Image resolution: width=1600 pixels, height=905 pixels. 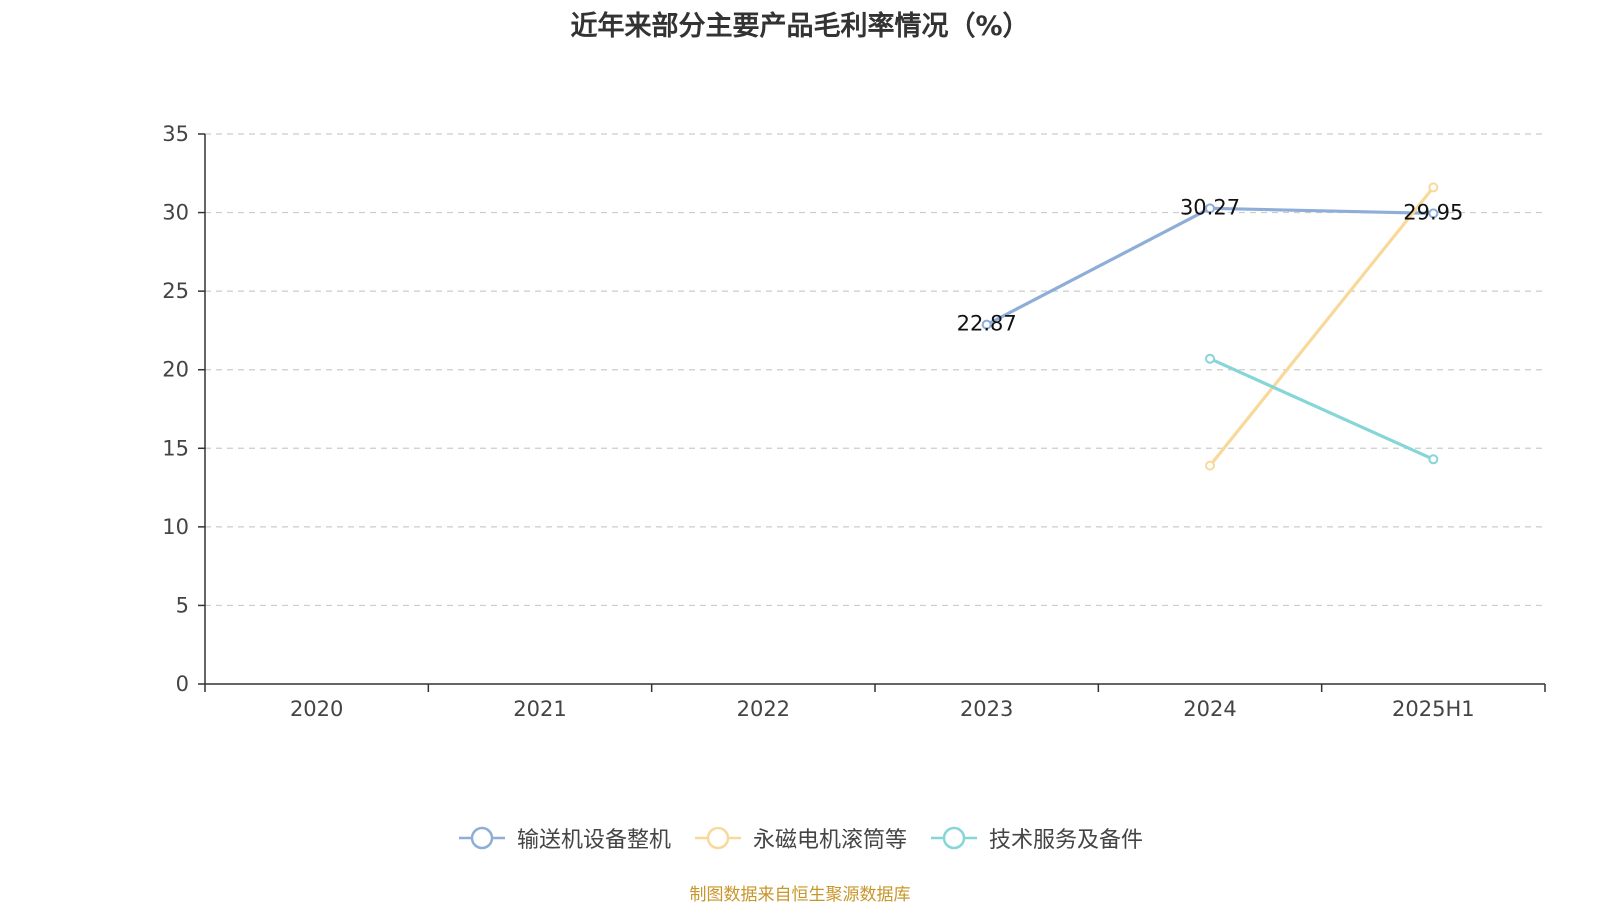 I want to click on x-tick-label: 2020, so click(x=316, y=709).